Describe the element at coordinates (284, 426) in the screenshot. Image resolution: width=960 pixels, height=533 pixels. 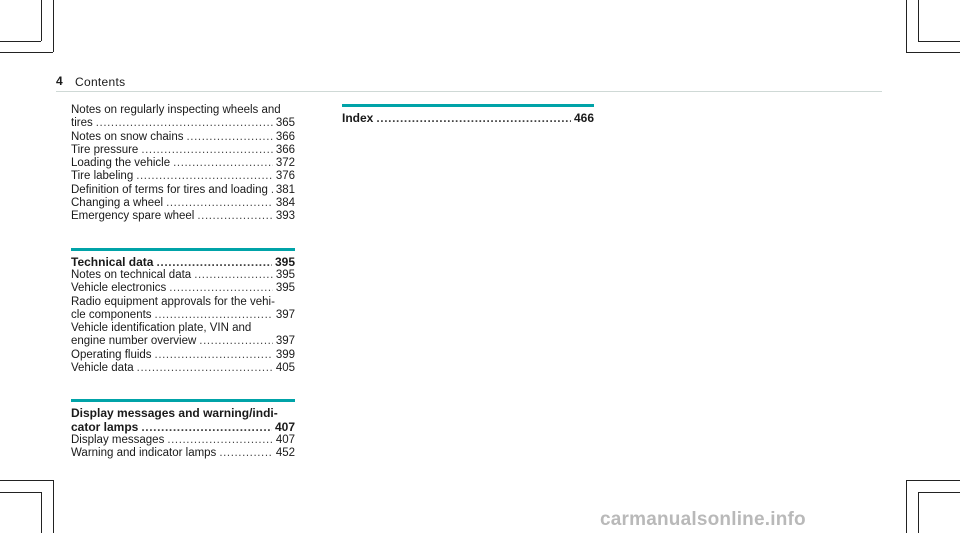
I see `toc-section-heading-page-number: 407` at that location.